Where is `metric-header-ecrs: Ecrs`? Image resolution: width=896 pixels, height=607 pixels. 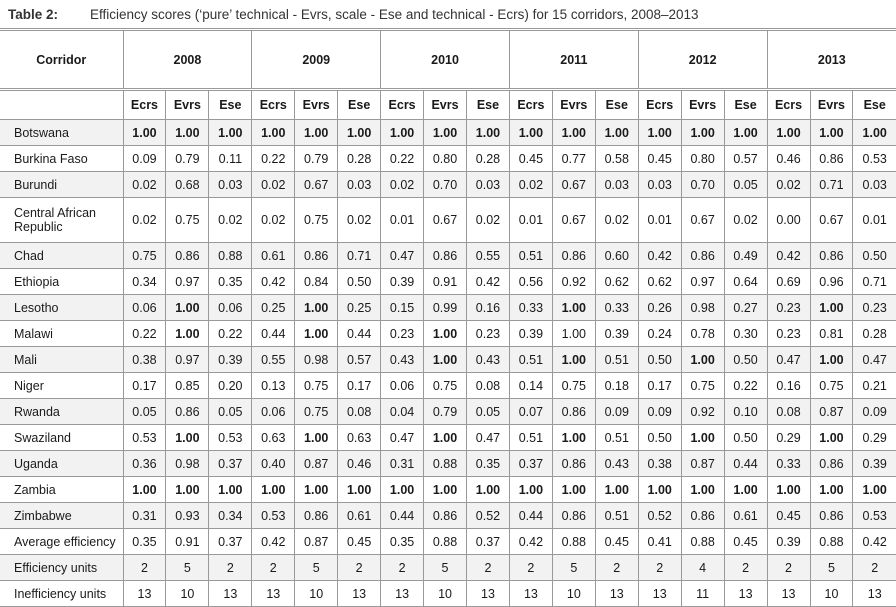 metric-header-ecrs: Ecrs is located at coordinates (788, 104).